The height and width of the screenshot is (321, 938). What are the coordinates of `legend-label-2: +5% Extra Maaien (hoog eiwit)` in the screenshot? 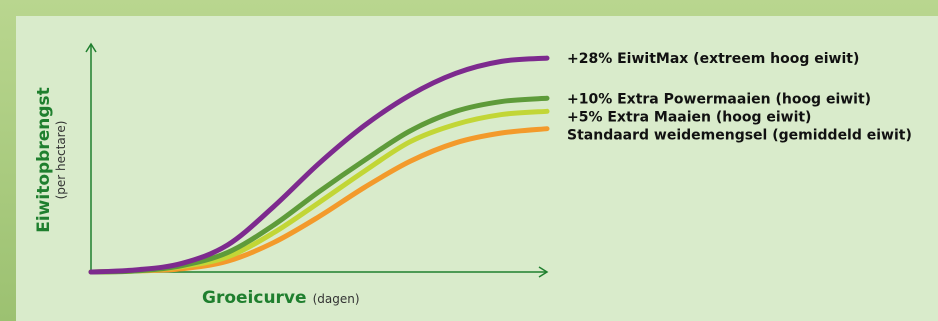 It's located at (689, 117).